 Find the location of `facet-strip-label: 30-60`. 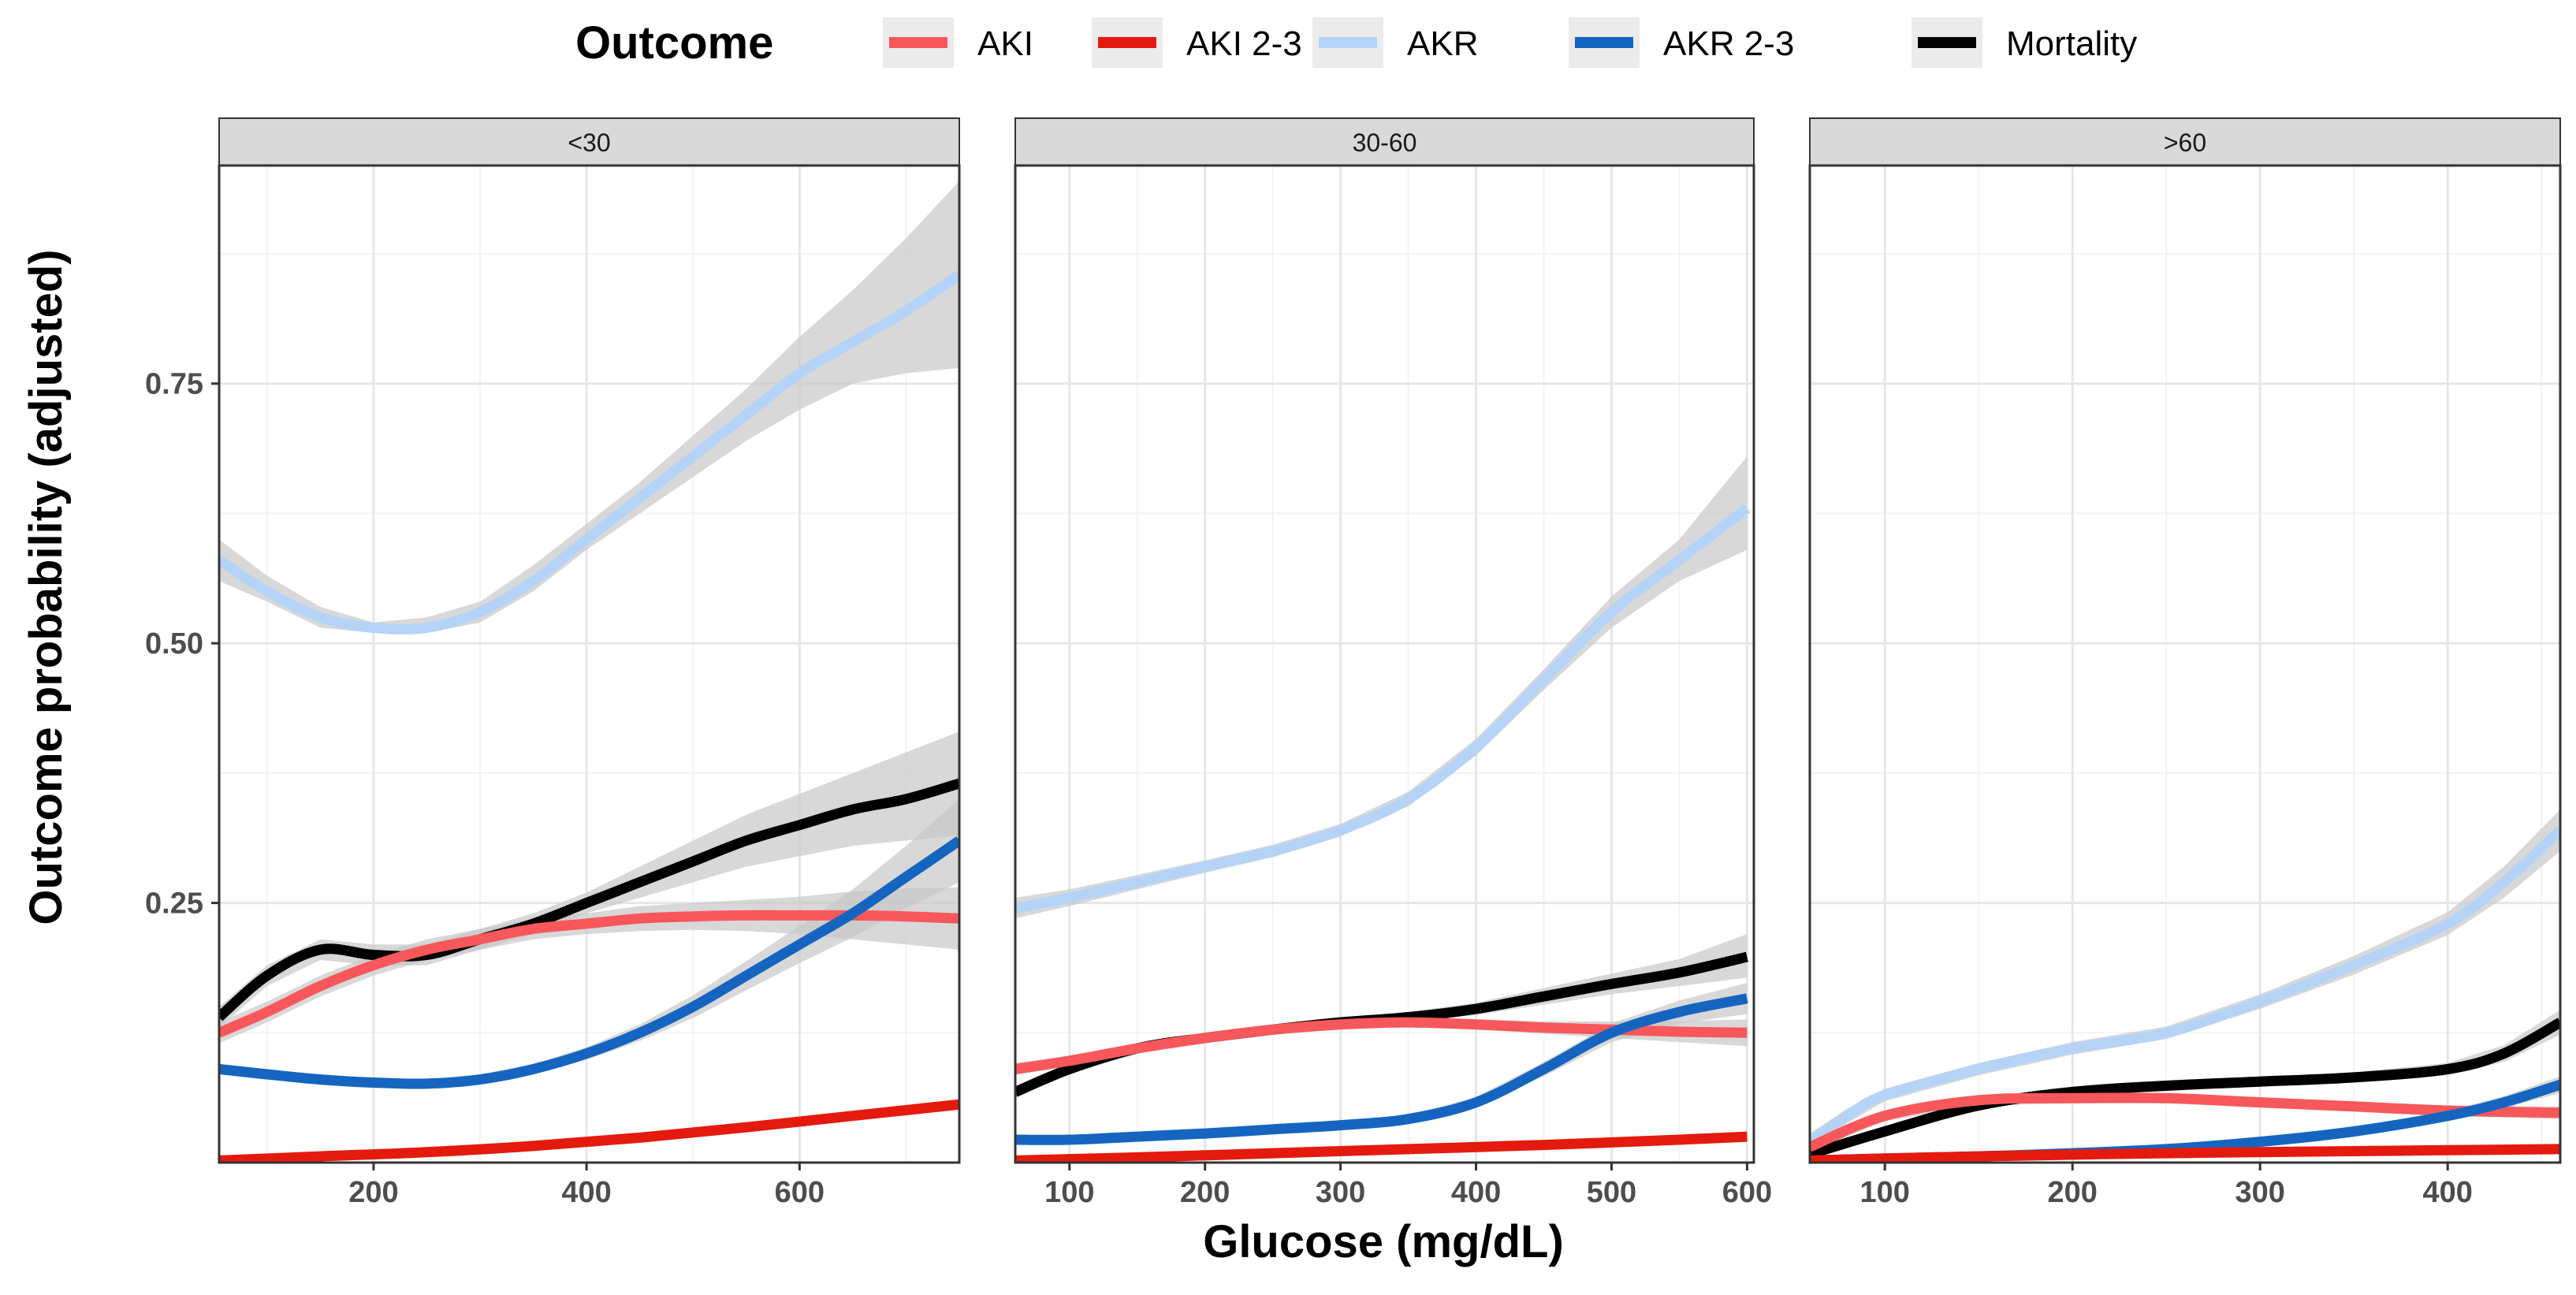

facet-strip-label: 30-60 is located at coordinates (1385, 142).